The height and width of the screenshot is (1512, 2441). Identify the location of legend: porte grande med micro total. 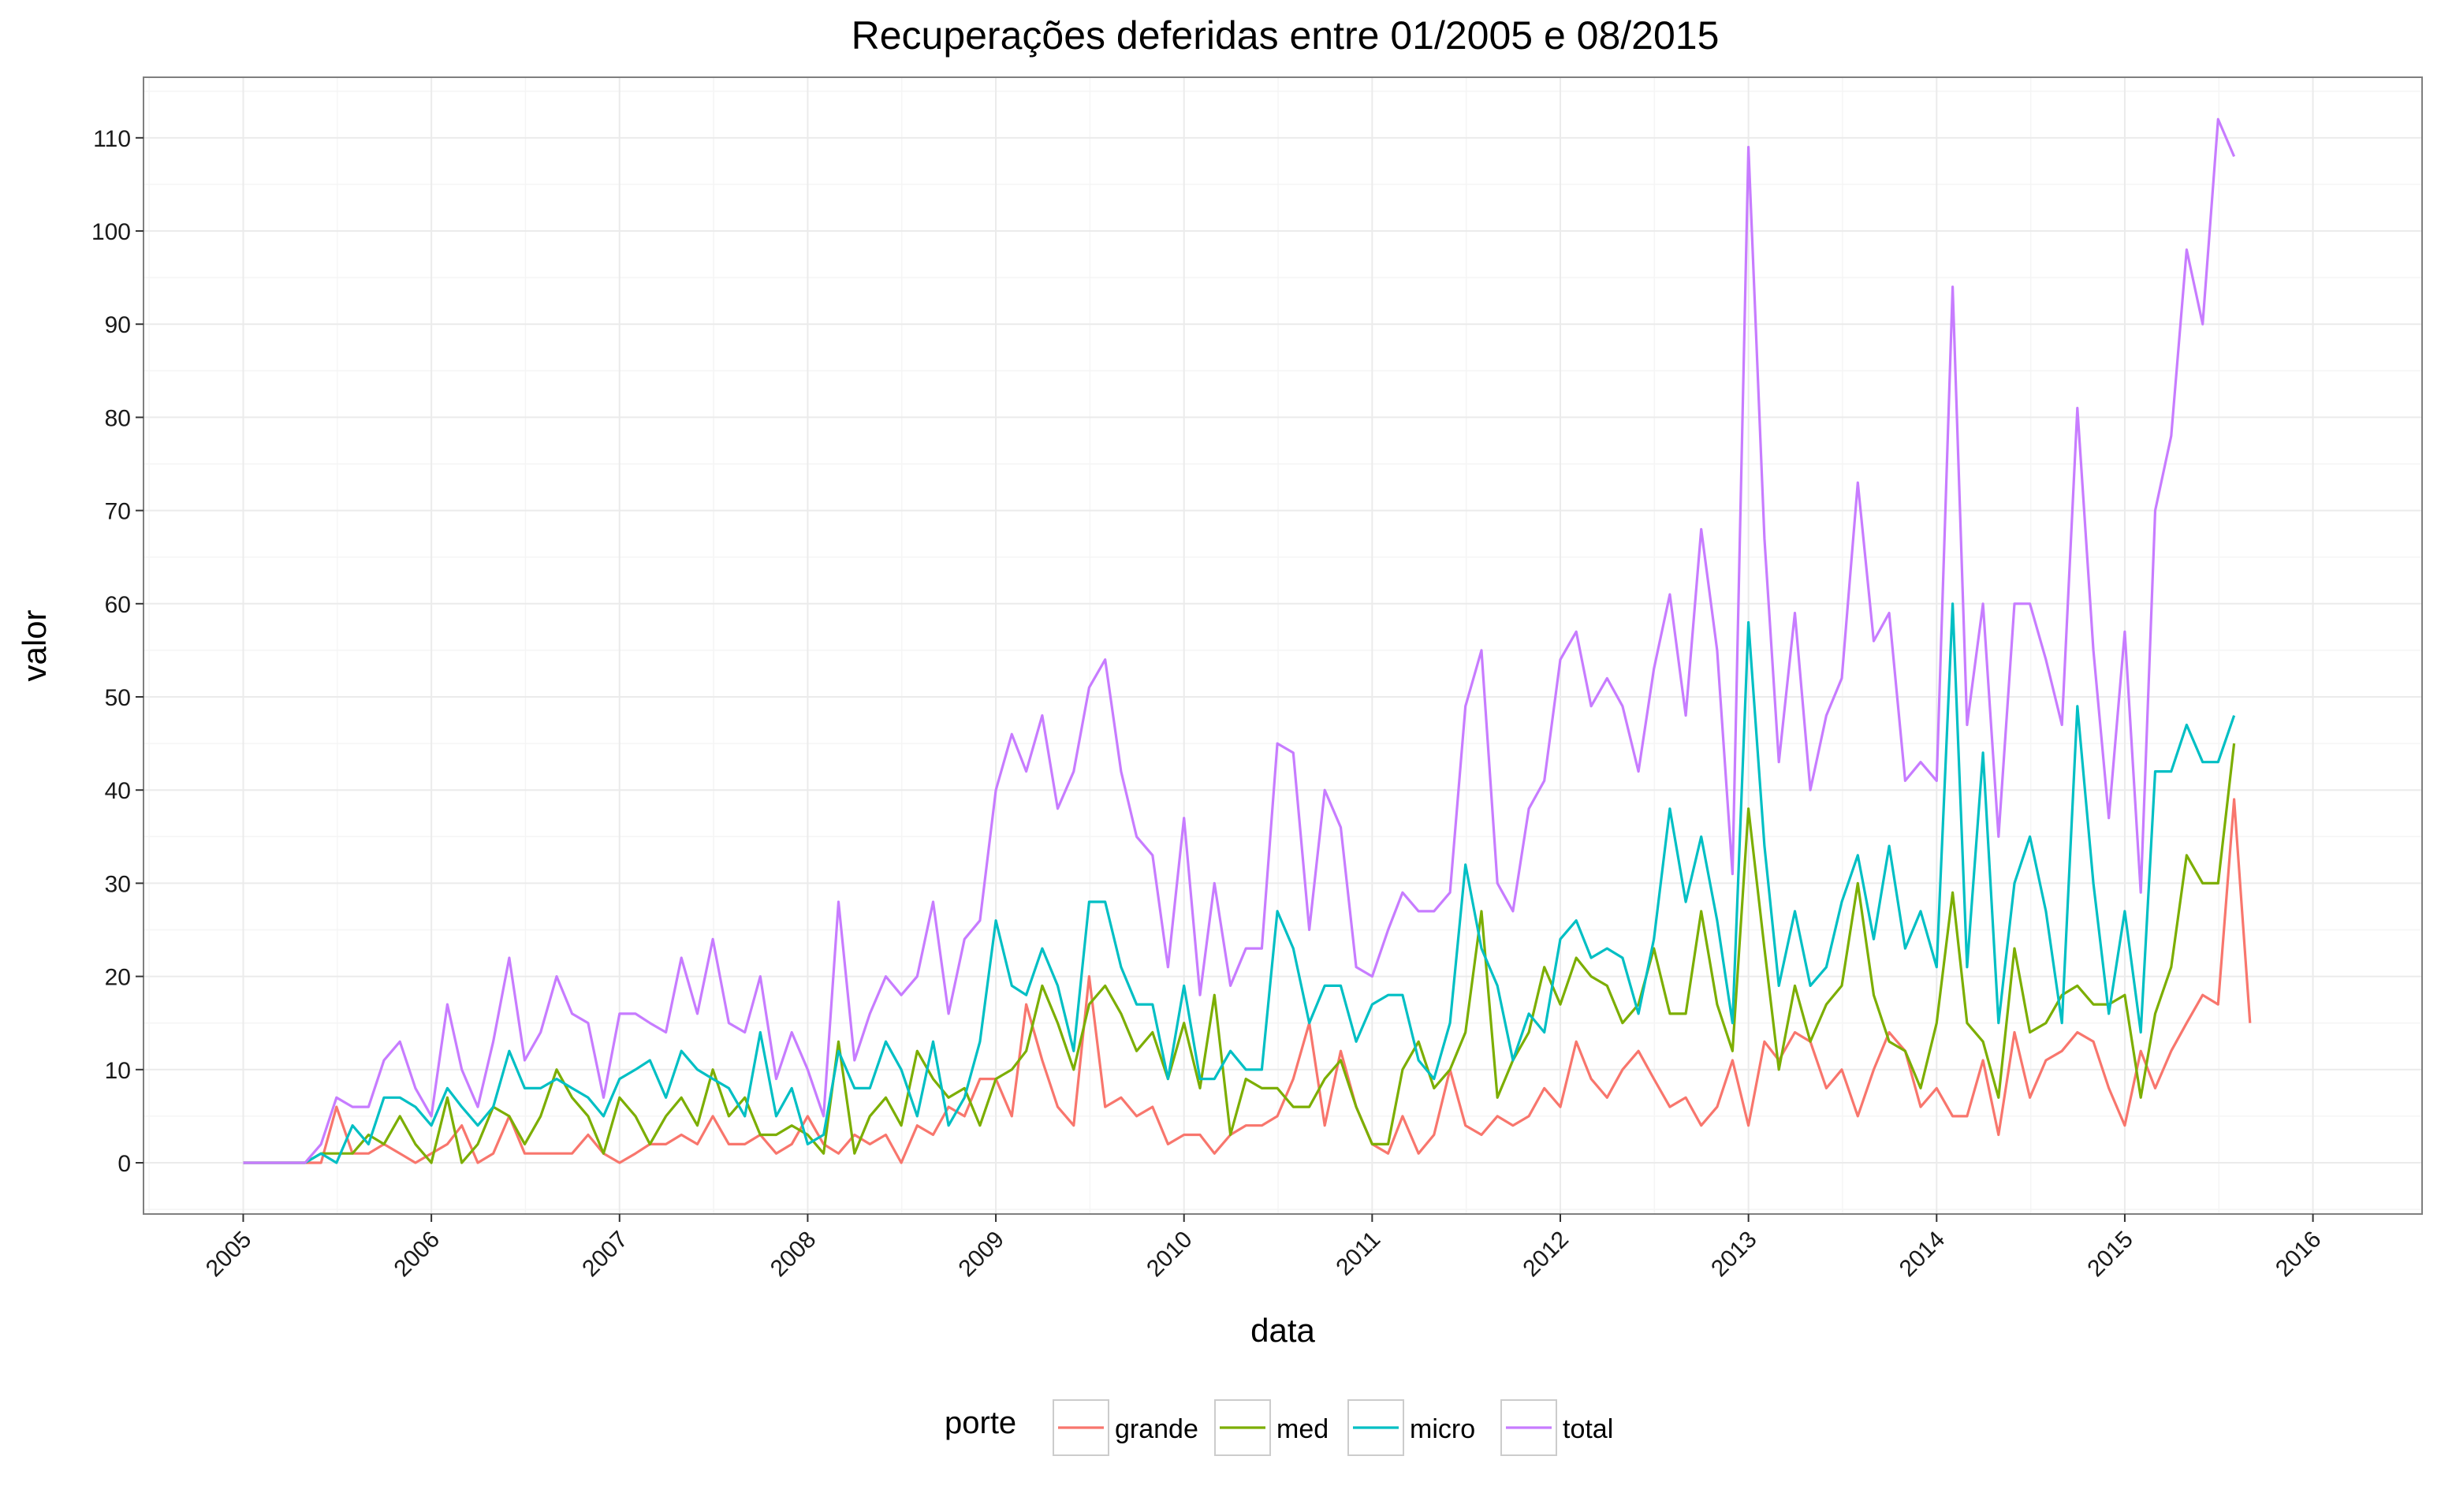
(1279, 1427).